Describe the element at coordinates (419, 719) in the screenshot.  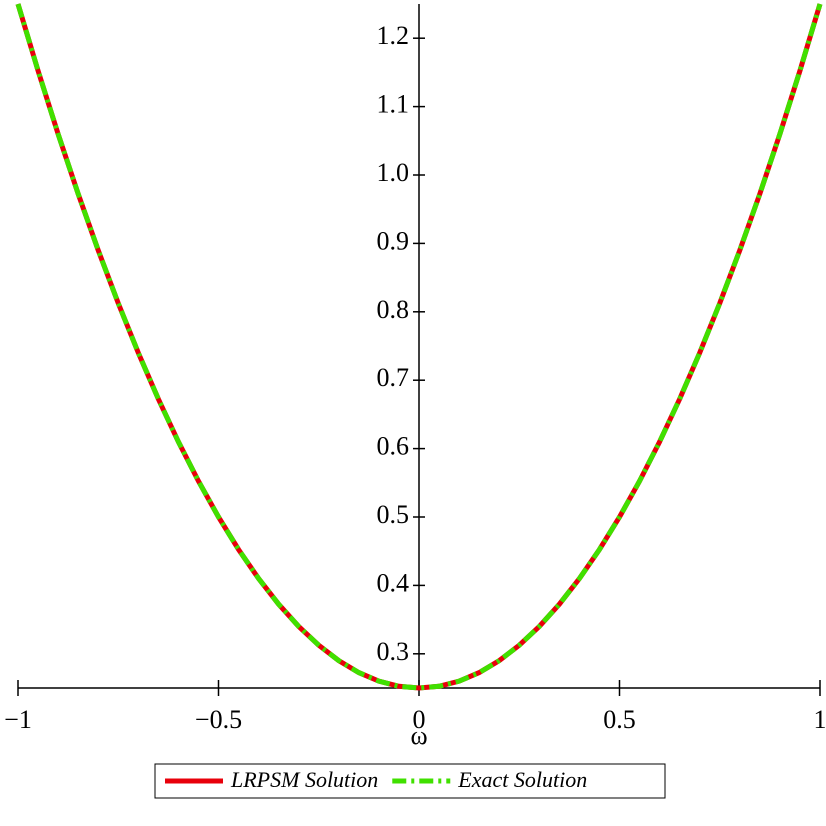
I see `x-tick-label: 0` at that location.